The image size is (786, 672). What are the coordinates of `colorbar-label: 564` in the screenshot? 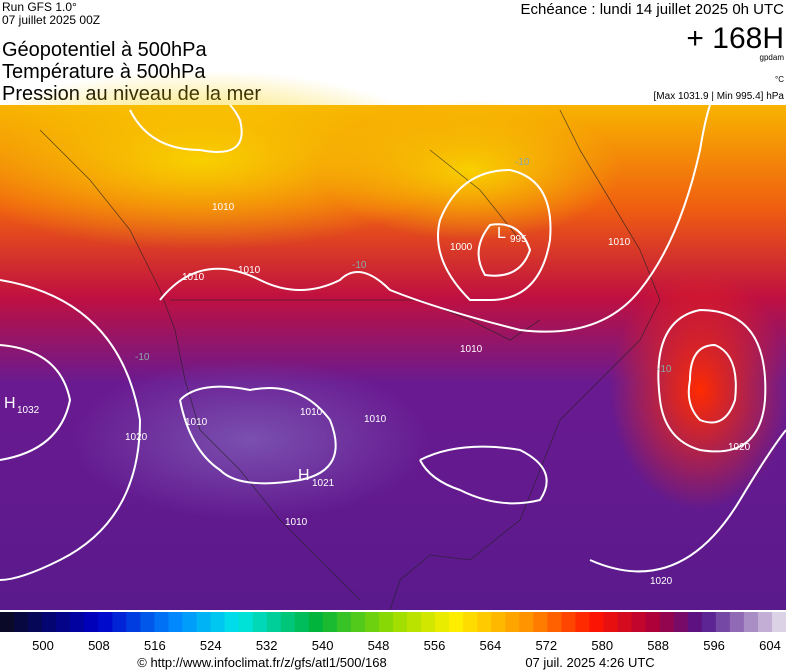 It's located at (491, 645).